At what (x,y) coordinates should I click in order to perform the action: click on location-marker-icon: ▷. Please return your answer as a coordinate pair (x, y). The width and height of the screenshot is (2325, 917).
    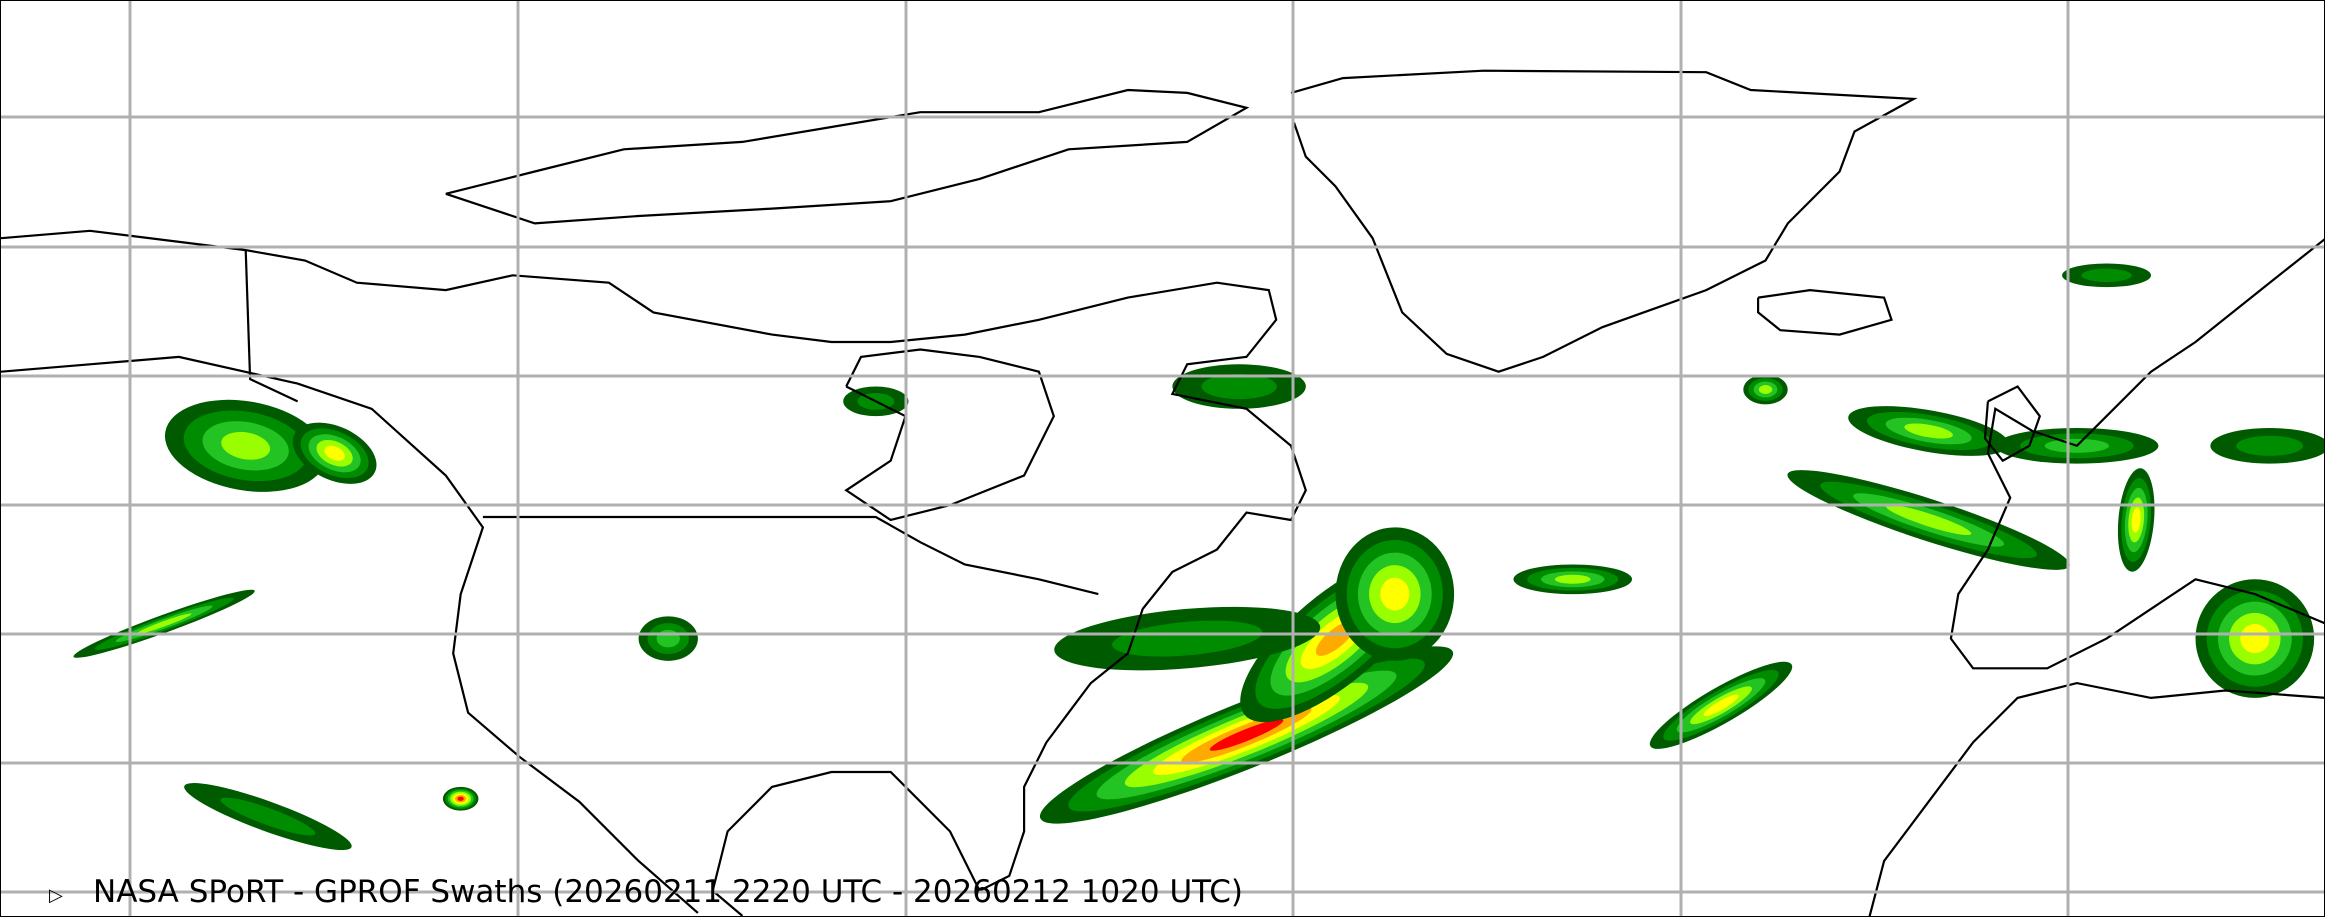
    Looking at the image, I should click on (56, 895).